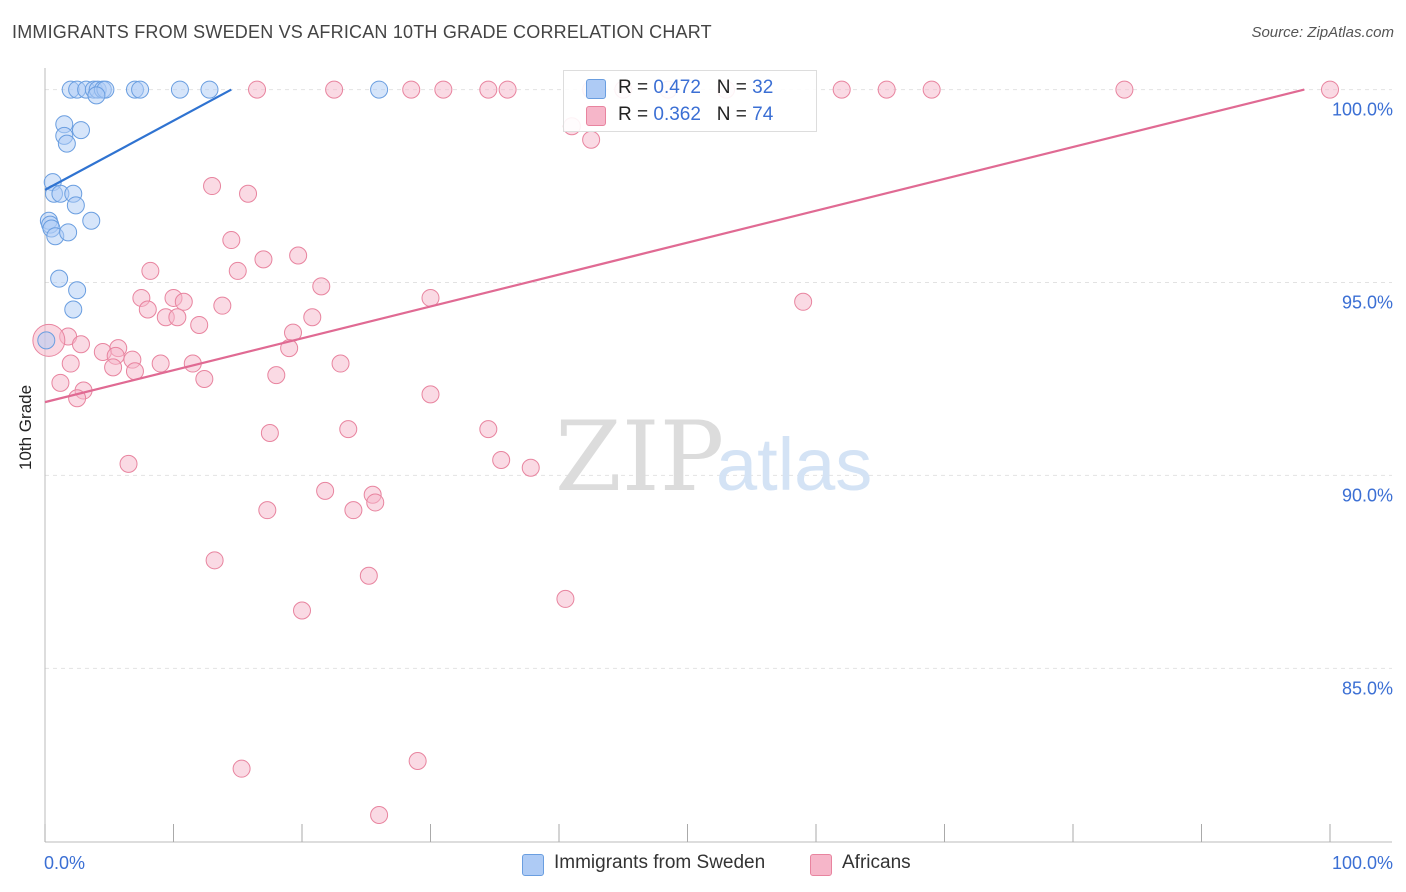 This screenshot has width=1406, height=892. I want to click on r-value: 0.472, so click(677, 87).